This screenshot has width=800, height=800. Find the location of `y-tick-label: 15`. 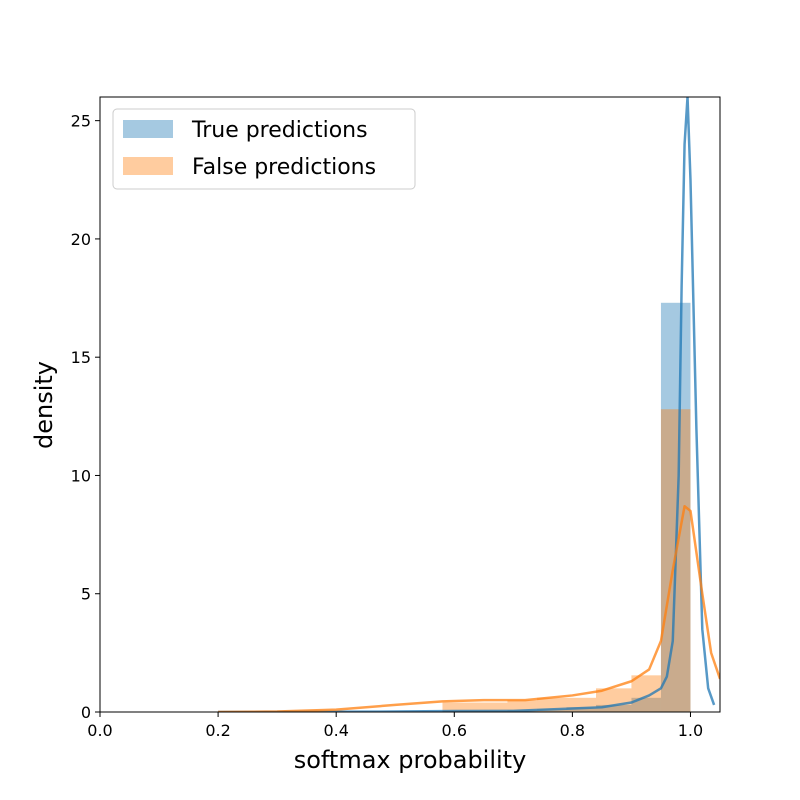

y-tick-label: 15 is located at coordinates (81, 357).